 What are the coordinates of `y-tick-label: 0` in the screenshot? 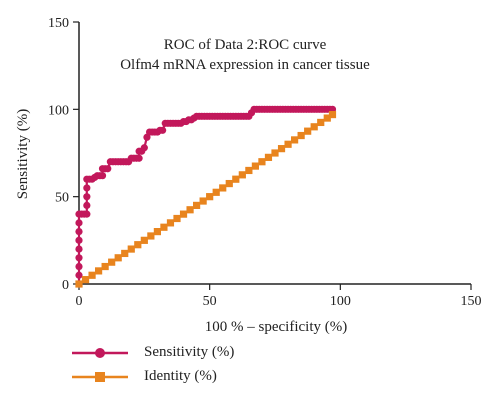 It's located at (65, 285).